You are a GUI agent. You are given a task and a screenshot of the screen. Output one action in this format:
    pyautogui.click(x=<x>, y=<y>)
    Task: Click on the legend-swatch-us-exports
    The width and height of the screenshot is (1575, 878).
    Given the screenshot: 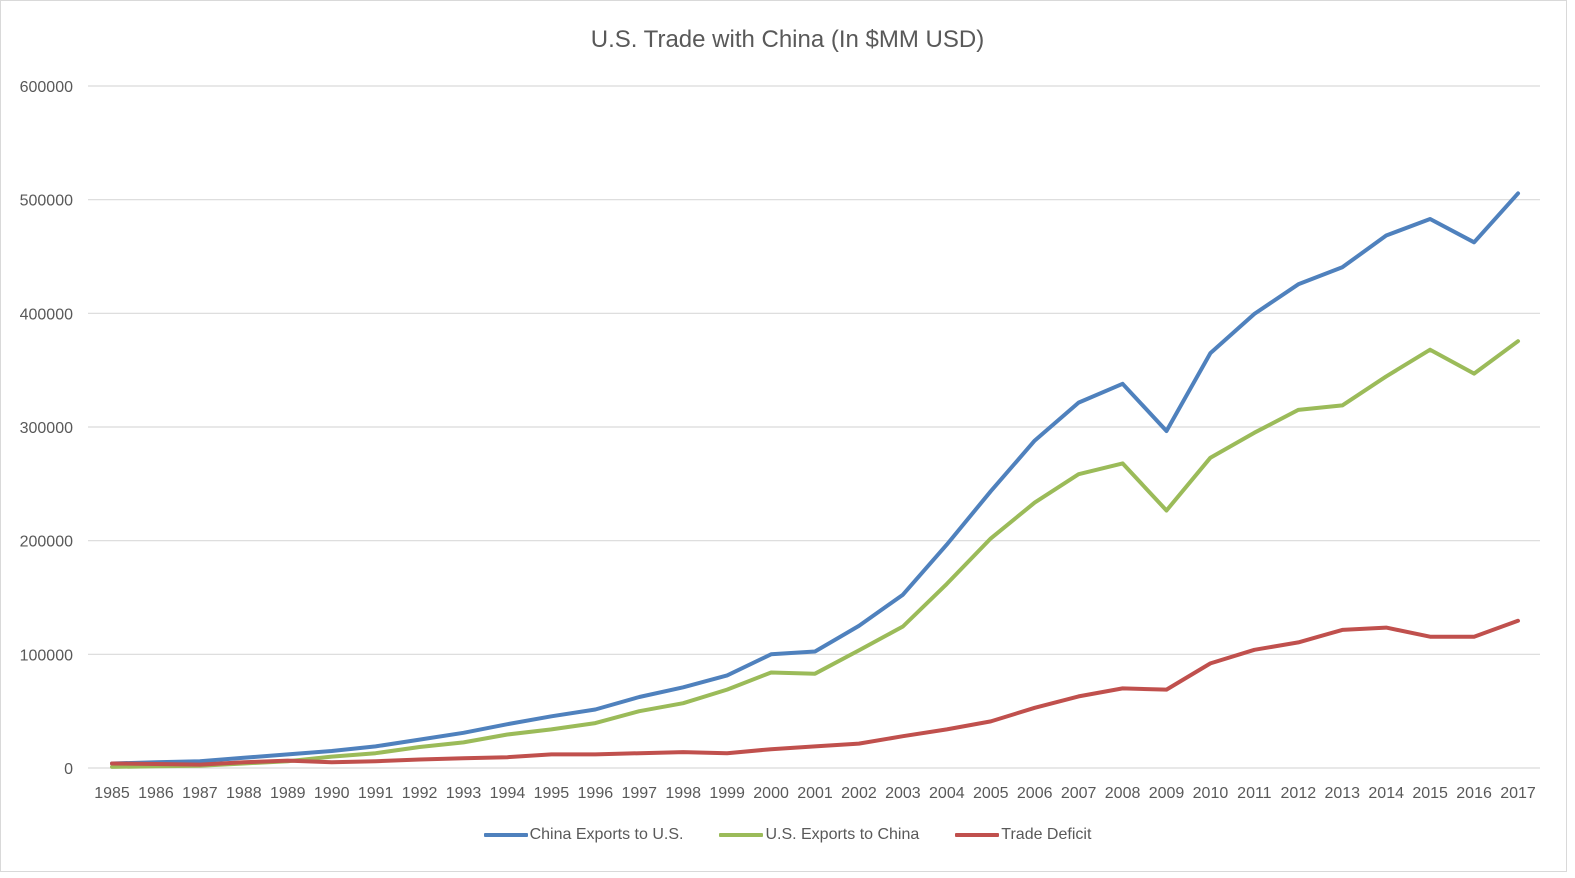 What is the action you would take?
    pyautogui.click(x=741, y=835)
    